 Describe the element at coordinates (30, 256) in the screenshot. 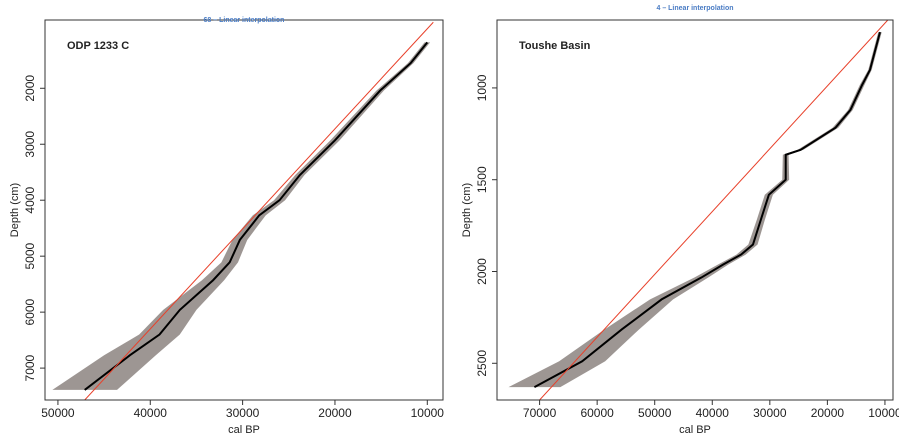

I see `y-tick-label: 5000` at that location.